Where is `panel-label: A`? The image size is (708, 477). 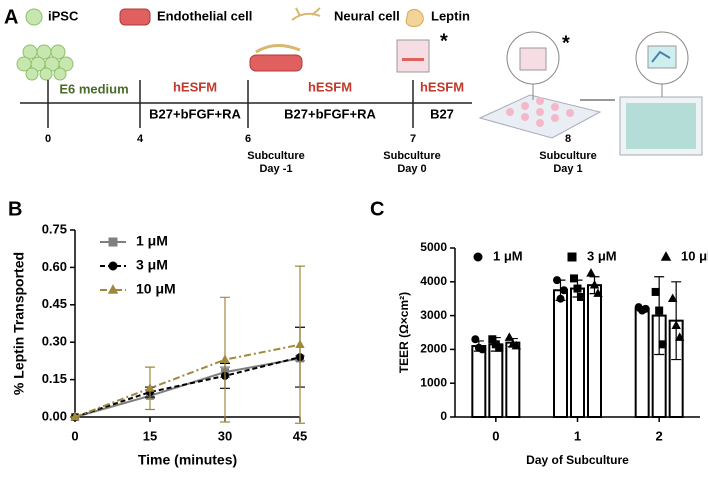
panel-label: A is located at coordinates (11, 17).